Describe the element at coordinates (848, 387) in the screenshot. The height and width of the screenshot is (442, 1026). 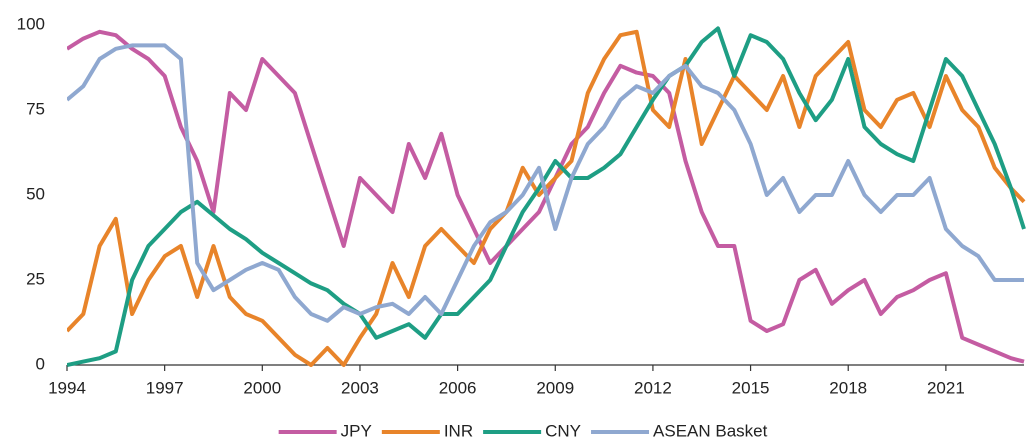
I see `x-tick-label: 2018` at that location.